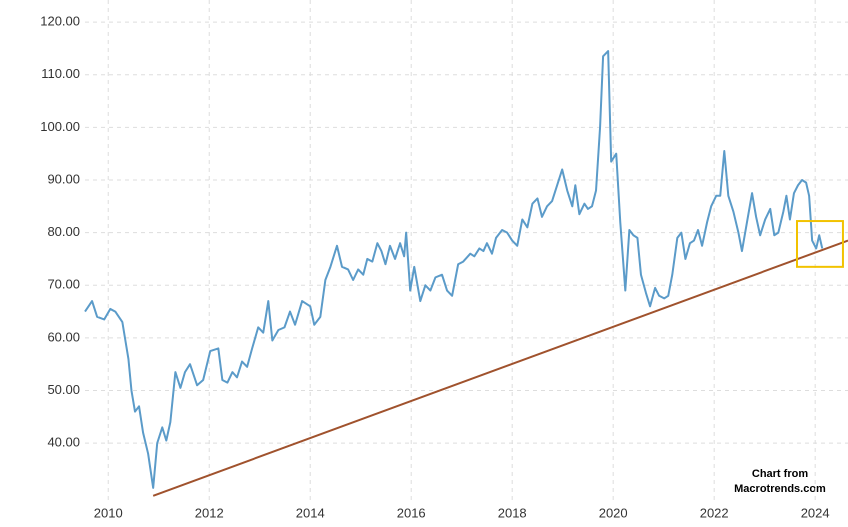 Image resolution: width=848 pixels, height=527 pixels. I want to click on x-tick-label: 2024, so click(815, 512).